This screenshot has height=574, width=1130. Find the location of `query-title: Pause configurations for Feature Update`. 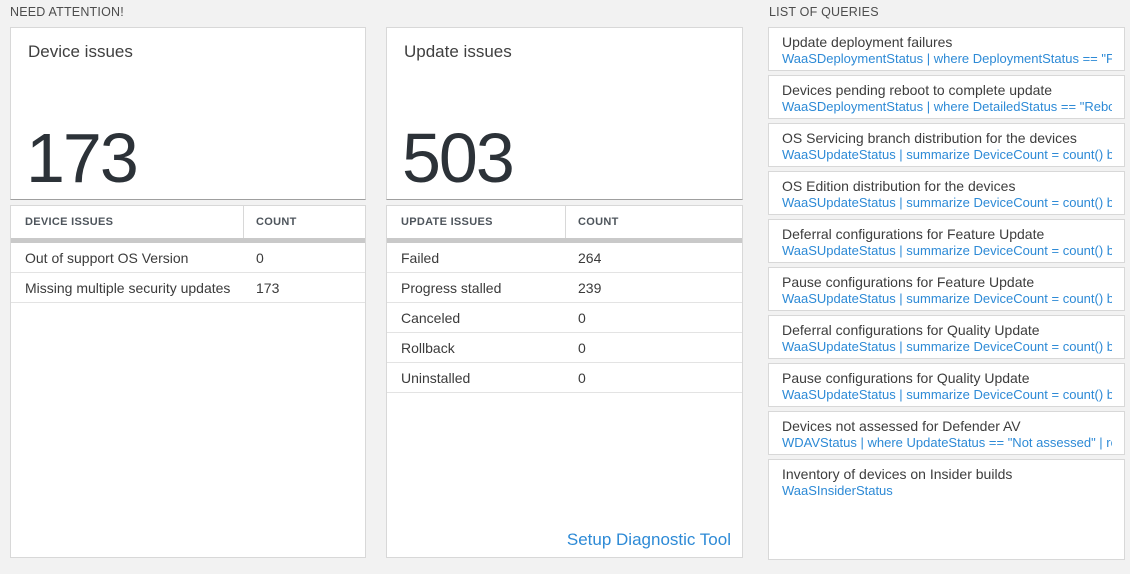

query-title: Pause configurations for Feature Update is located at coordinates (908, 282).